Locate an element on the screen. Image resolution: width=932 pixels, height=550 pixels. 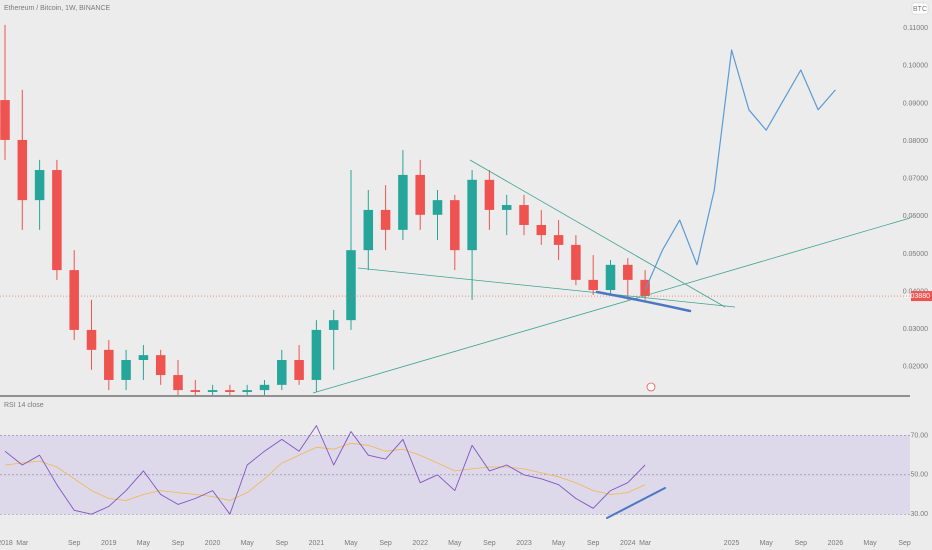
currency-button is located at coordinates (920, 8).